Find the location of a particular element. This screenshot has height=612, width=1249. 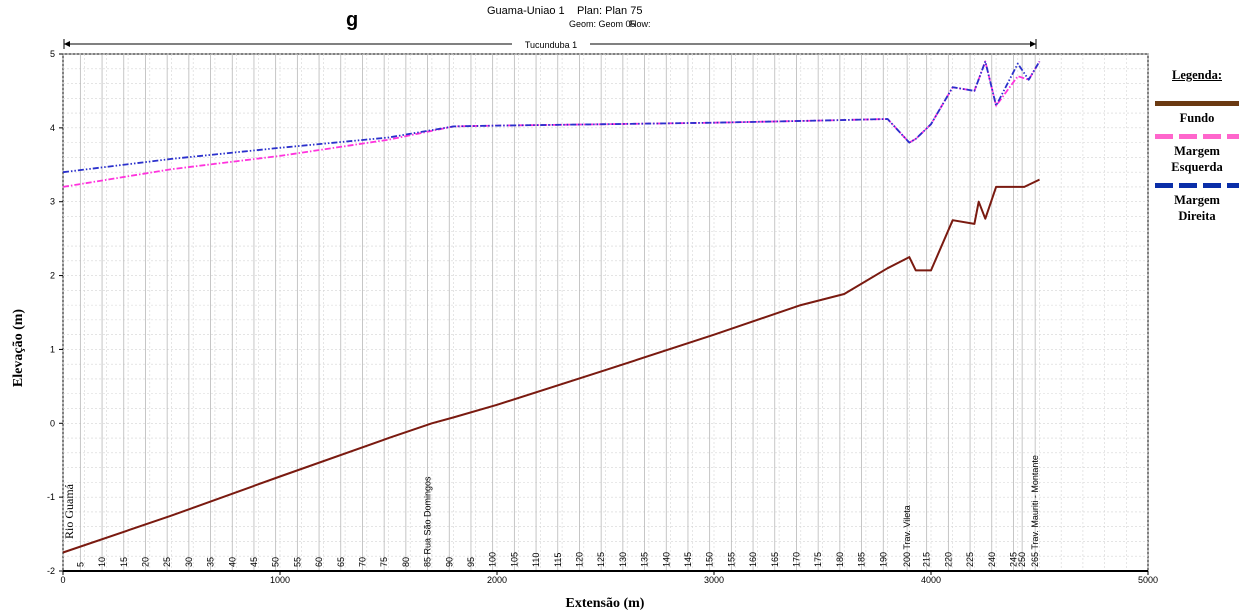

station-label: 150 is located at coordinates (710, 559).